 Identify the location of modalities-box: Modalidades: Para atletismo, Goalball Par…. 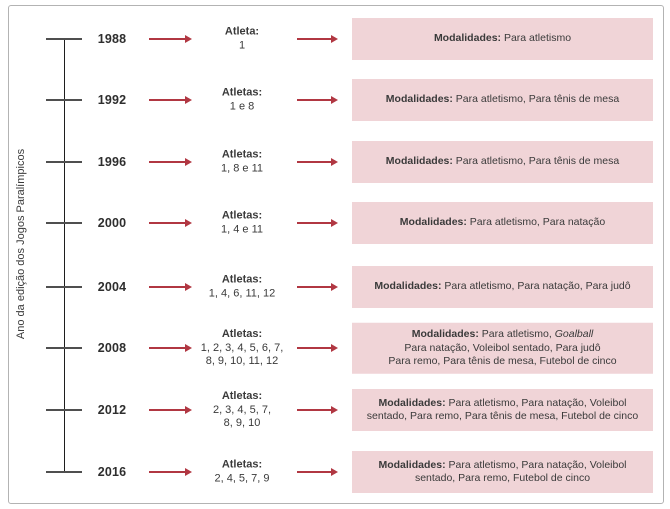
(502, 348).